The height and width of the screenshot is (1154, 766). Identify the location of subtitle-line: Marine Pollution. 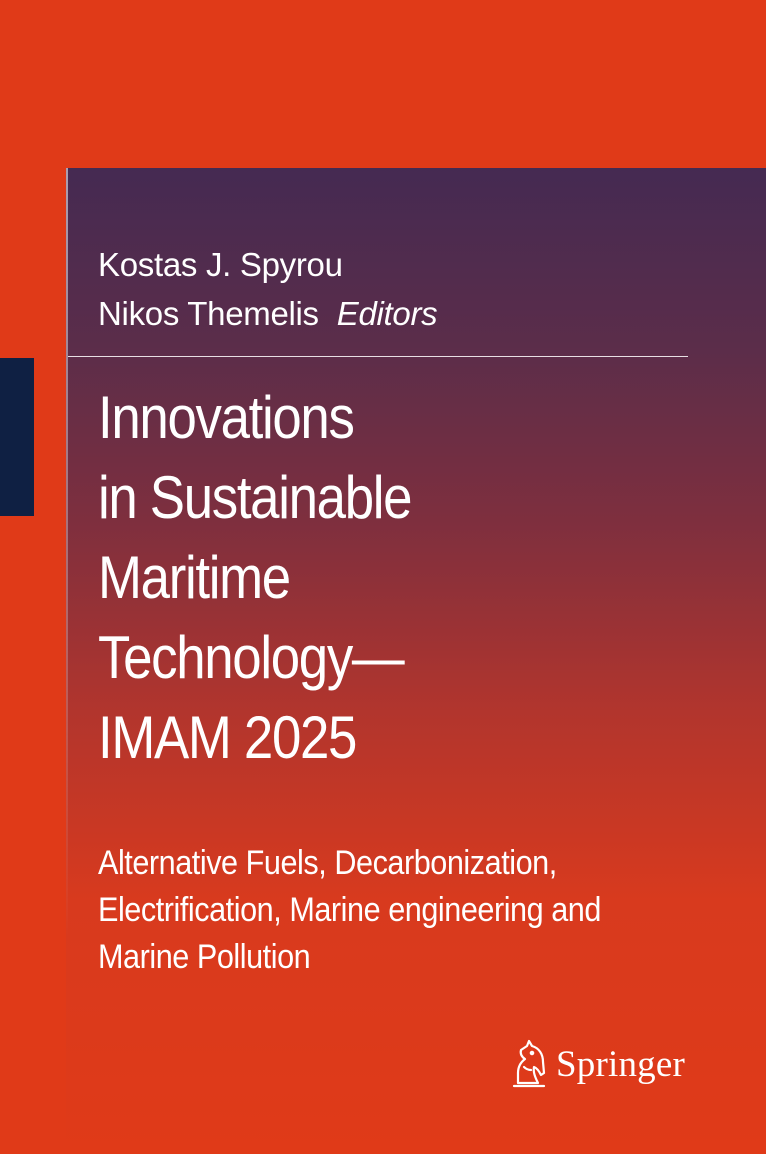
(204, 957).